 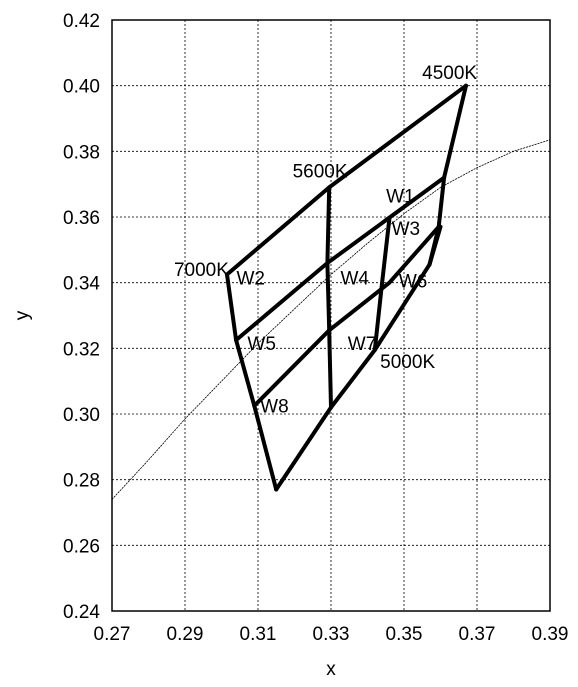 What do you see at coordinates (22, 315) in the screenshot?
I see `y-axis-title: y` at bounding box center [22, 315].